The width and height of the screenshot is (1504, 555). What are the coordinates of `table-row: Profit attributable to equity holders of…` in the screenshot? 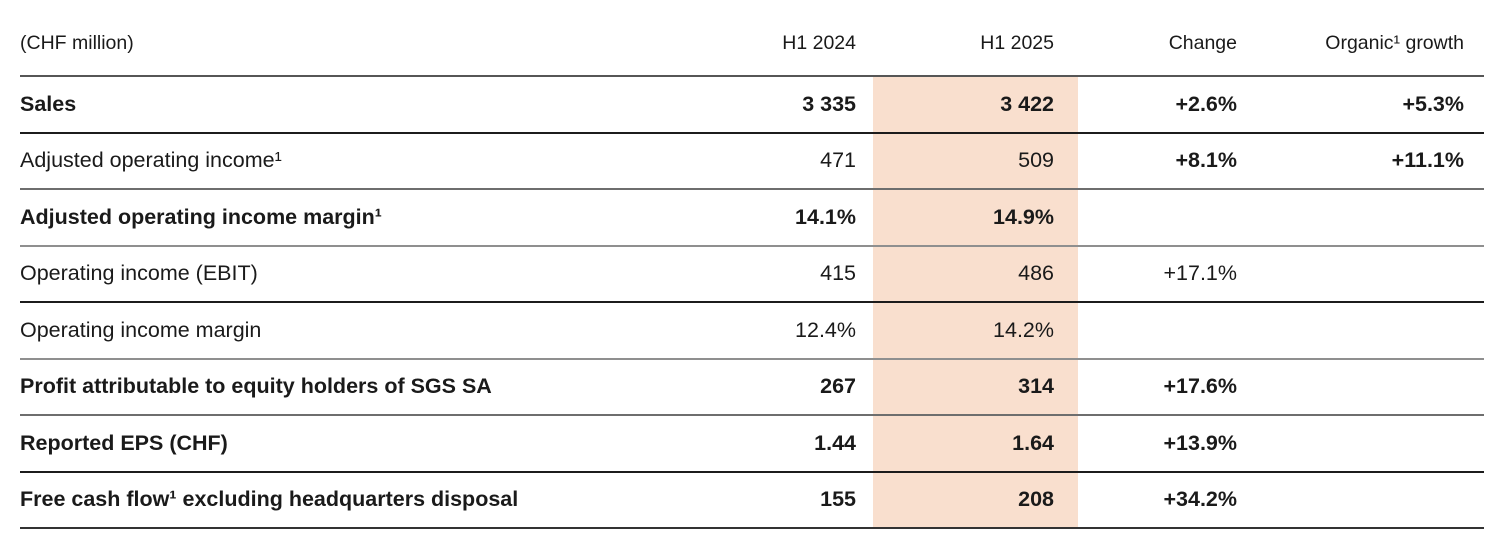 It's located at (752, 387).